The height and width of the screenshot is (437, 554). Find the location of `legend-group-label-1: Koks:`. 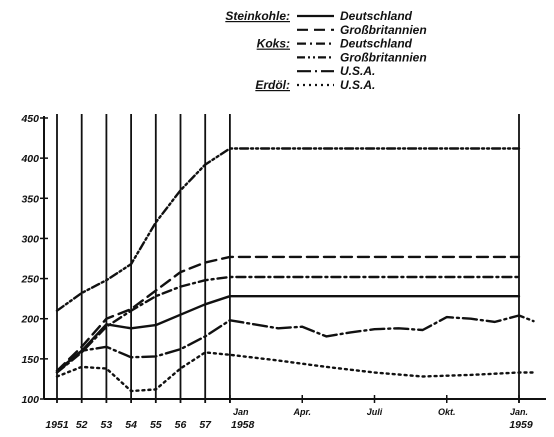

legend-group-label-1: Koks: is located at coordinates (273, 44).